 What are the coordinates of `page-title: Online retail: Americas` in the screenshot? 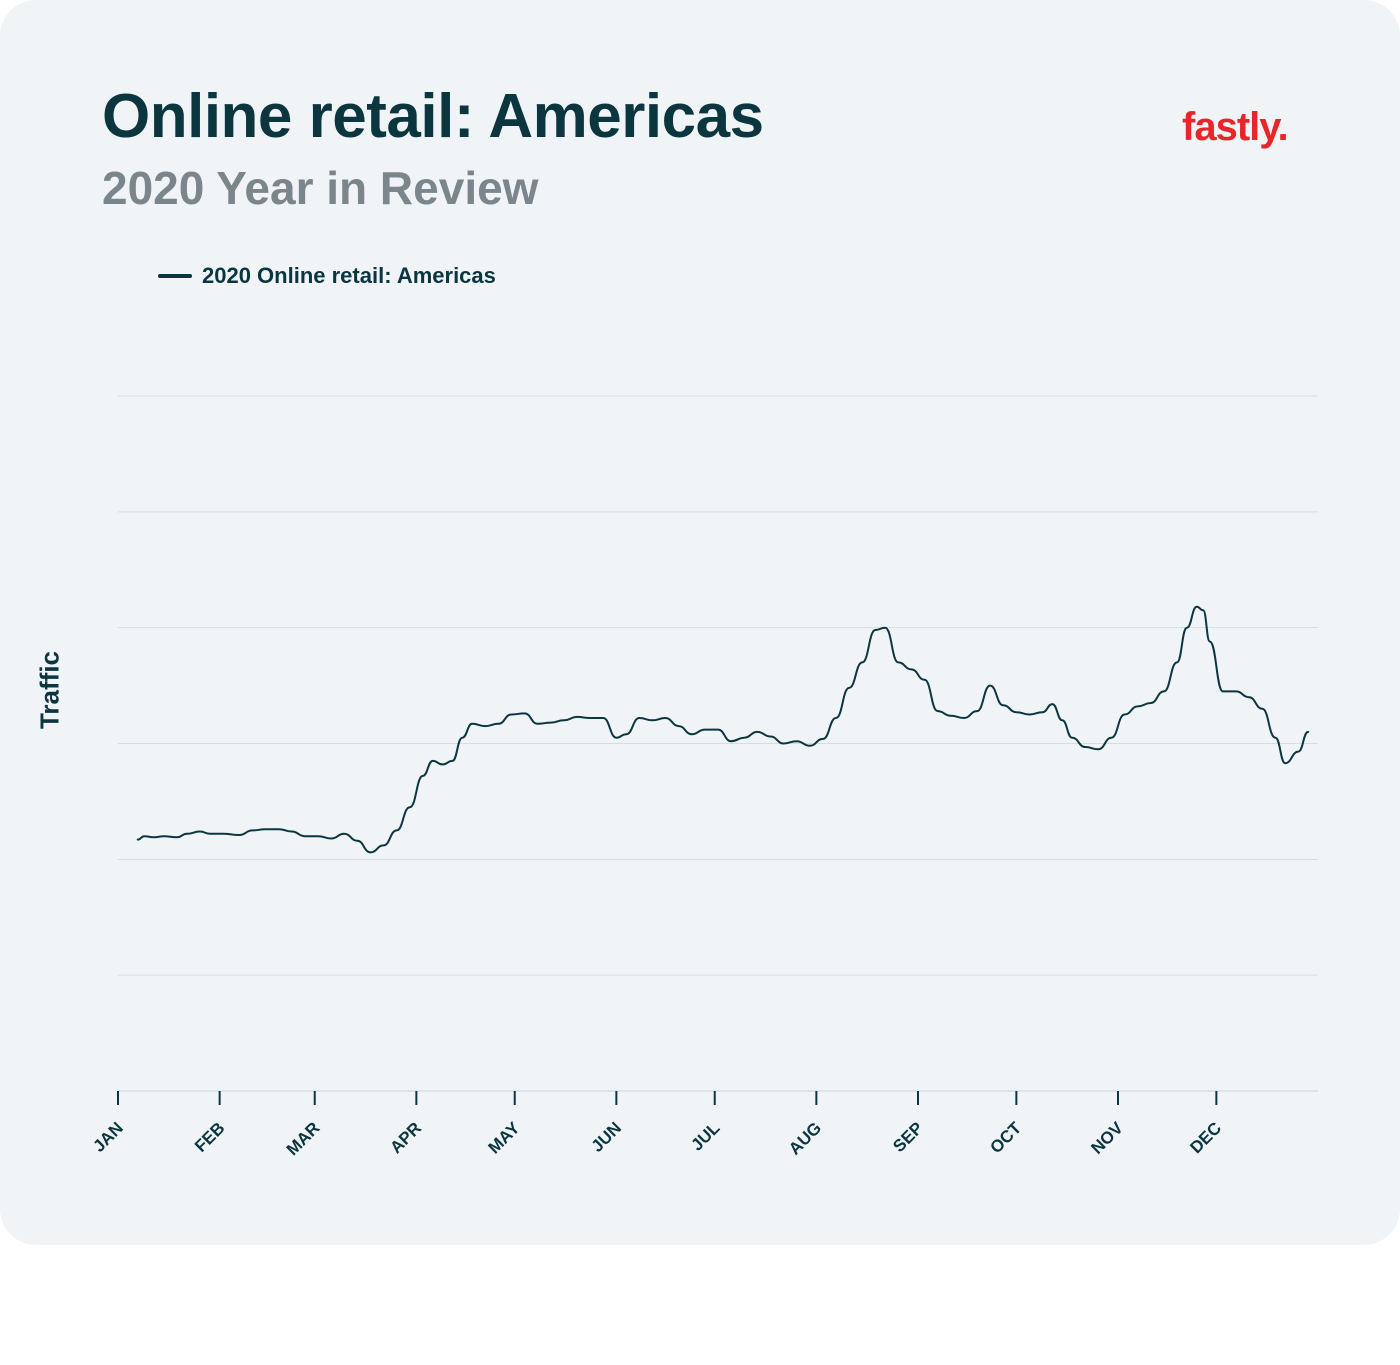 It's located at (433, 116).